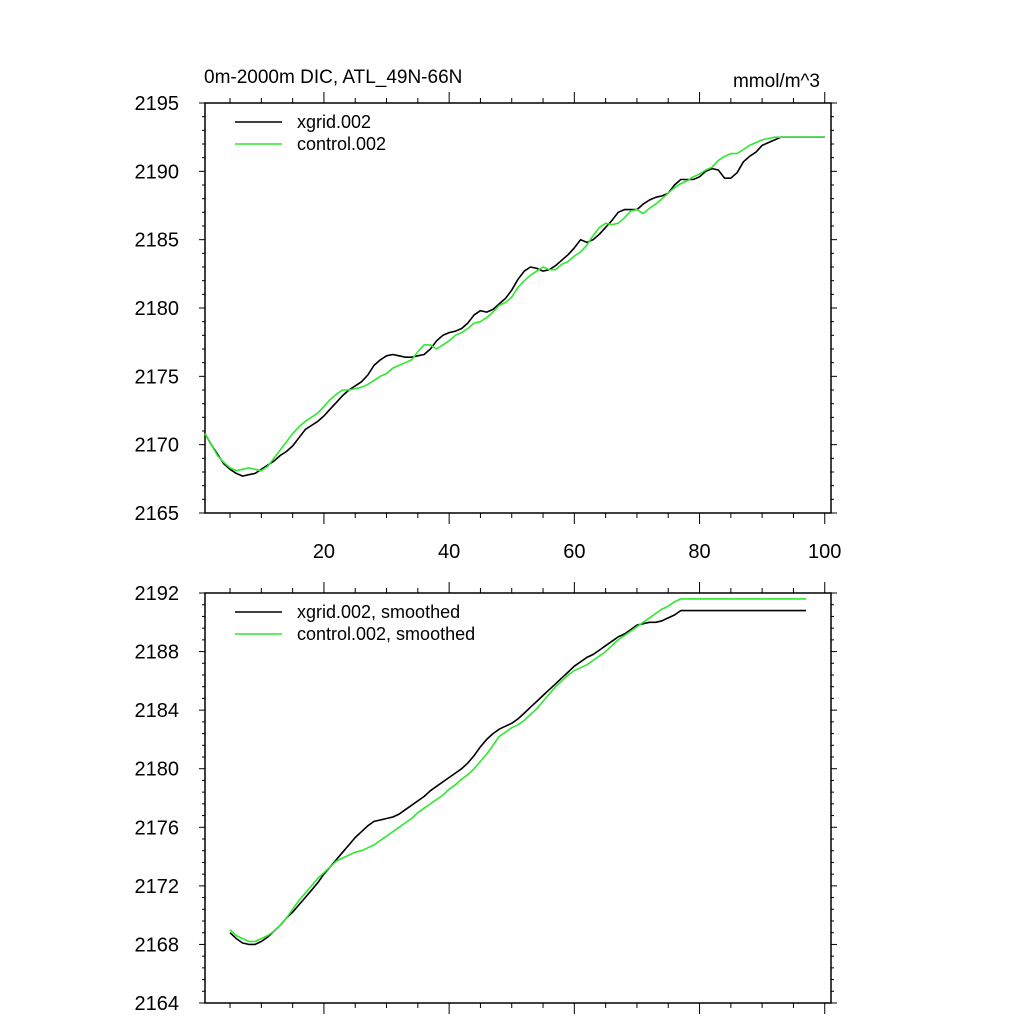  What do you see at coordinates (157, 104) in the screenshot?
I see `ytick-label: 2195` at bounding box center [157, 104].